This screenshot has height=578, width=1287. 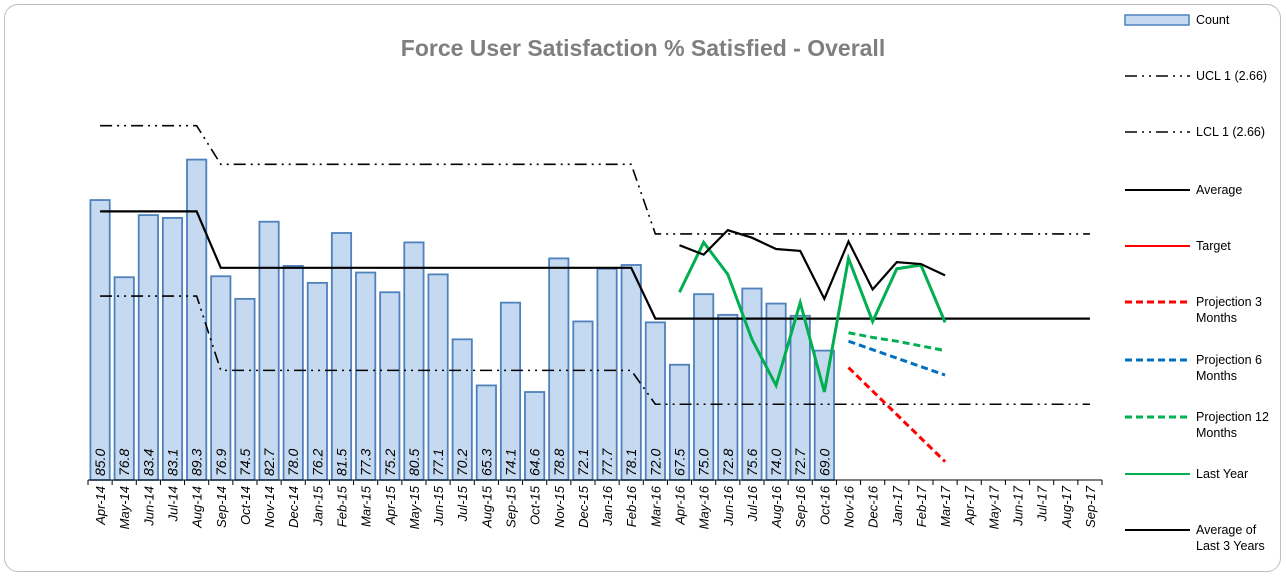 I want to click on bar-value-label: 75.6, so click(x=752, y=462).